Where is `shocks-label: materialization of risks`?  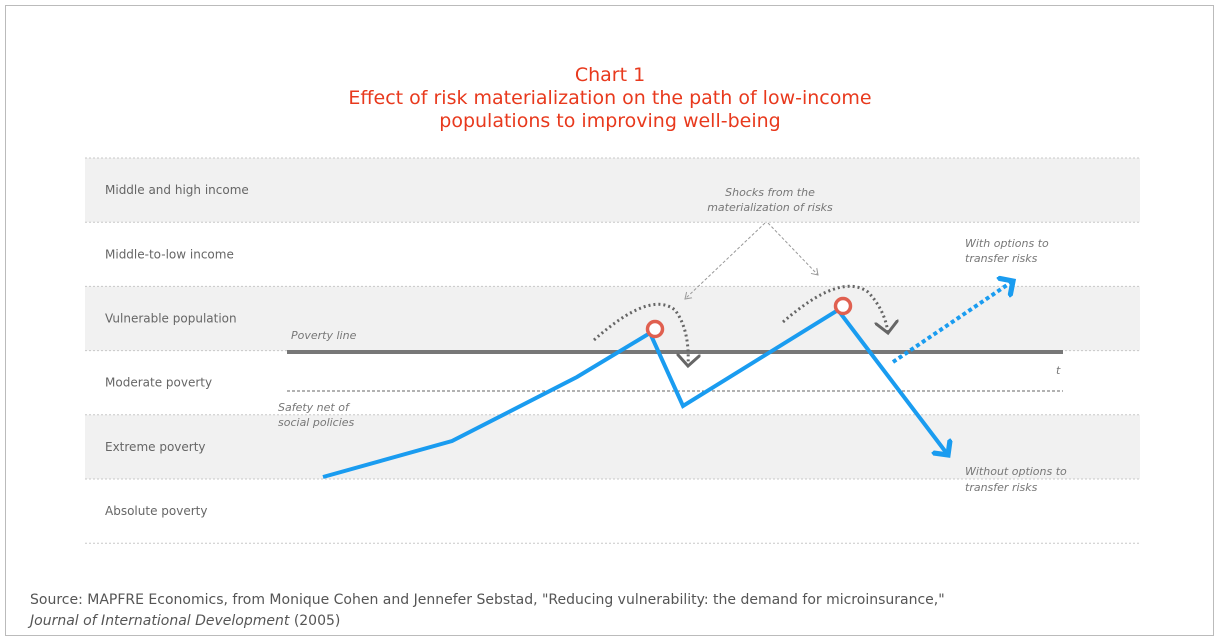 shocks-label: materialization of risks is located at coordinates (770, 207).